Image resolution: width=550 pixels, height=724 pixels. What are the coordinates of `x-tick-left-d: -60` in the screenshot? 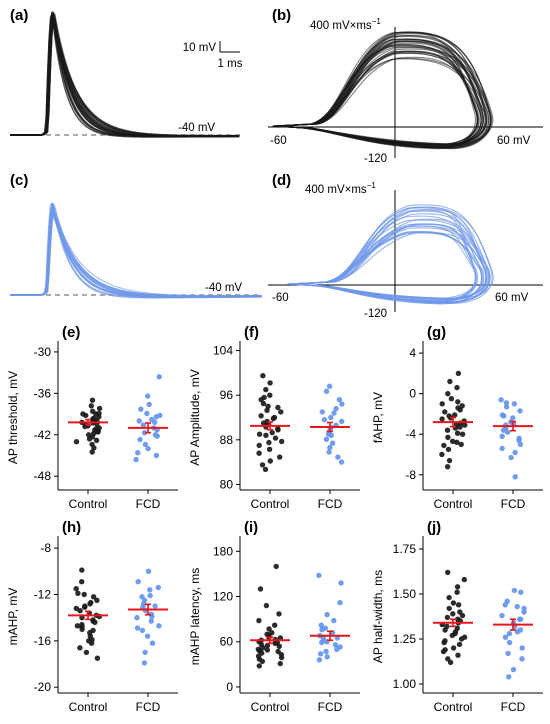 It's located at (280, 298).